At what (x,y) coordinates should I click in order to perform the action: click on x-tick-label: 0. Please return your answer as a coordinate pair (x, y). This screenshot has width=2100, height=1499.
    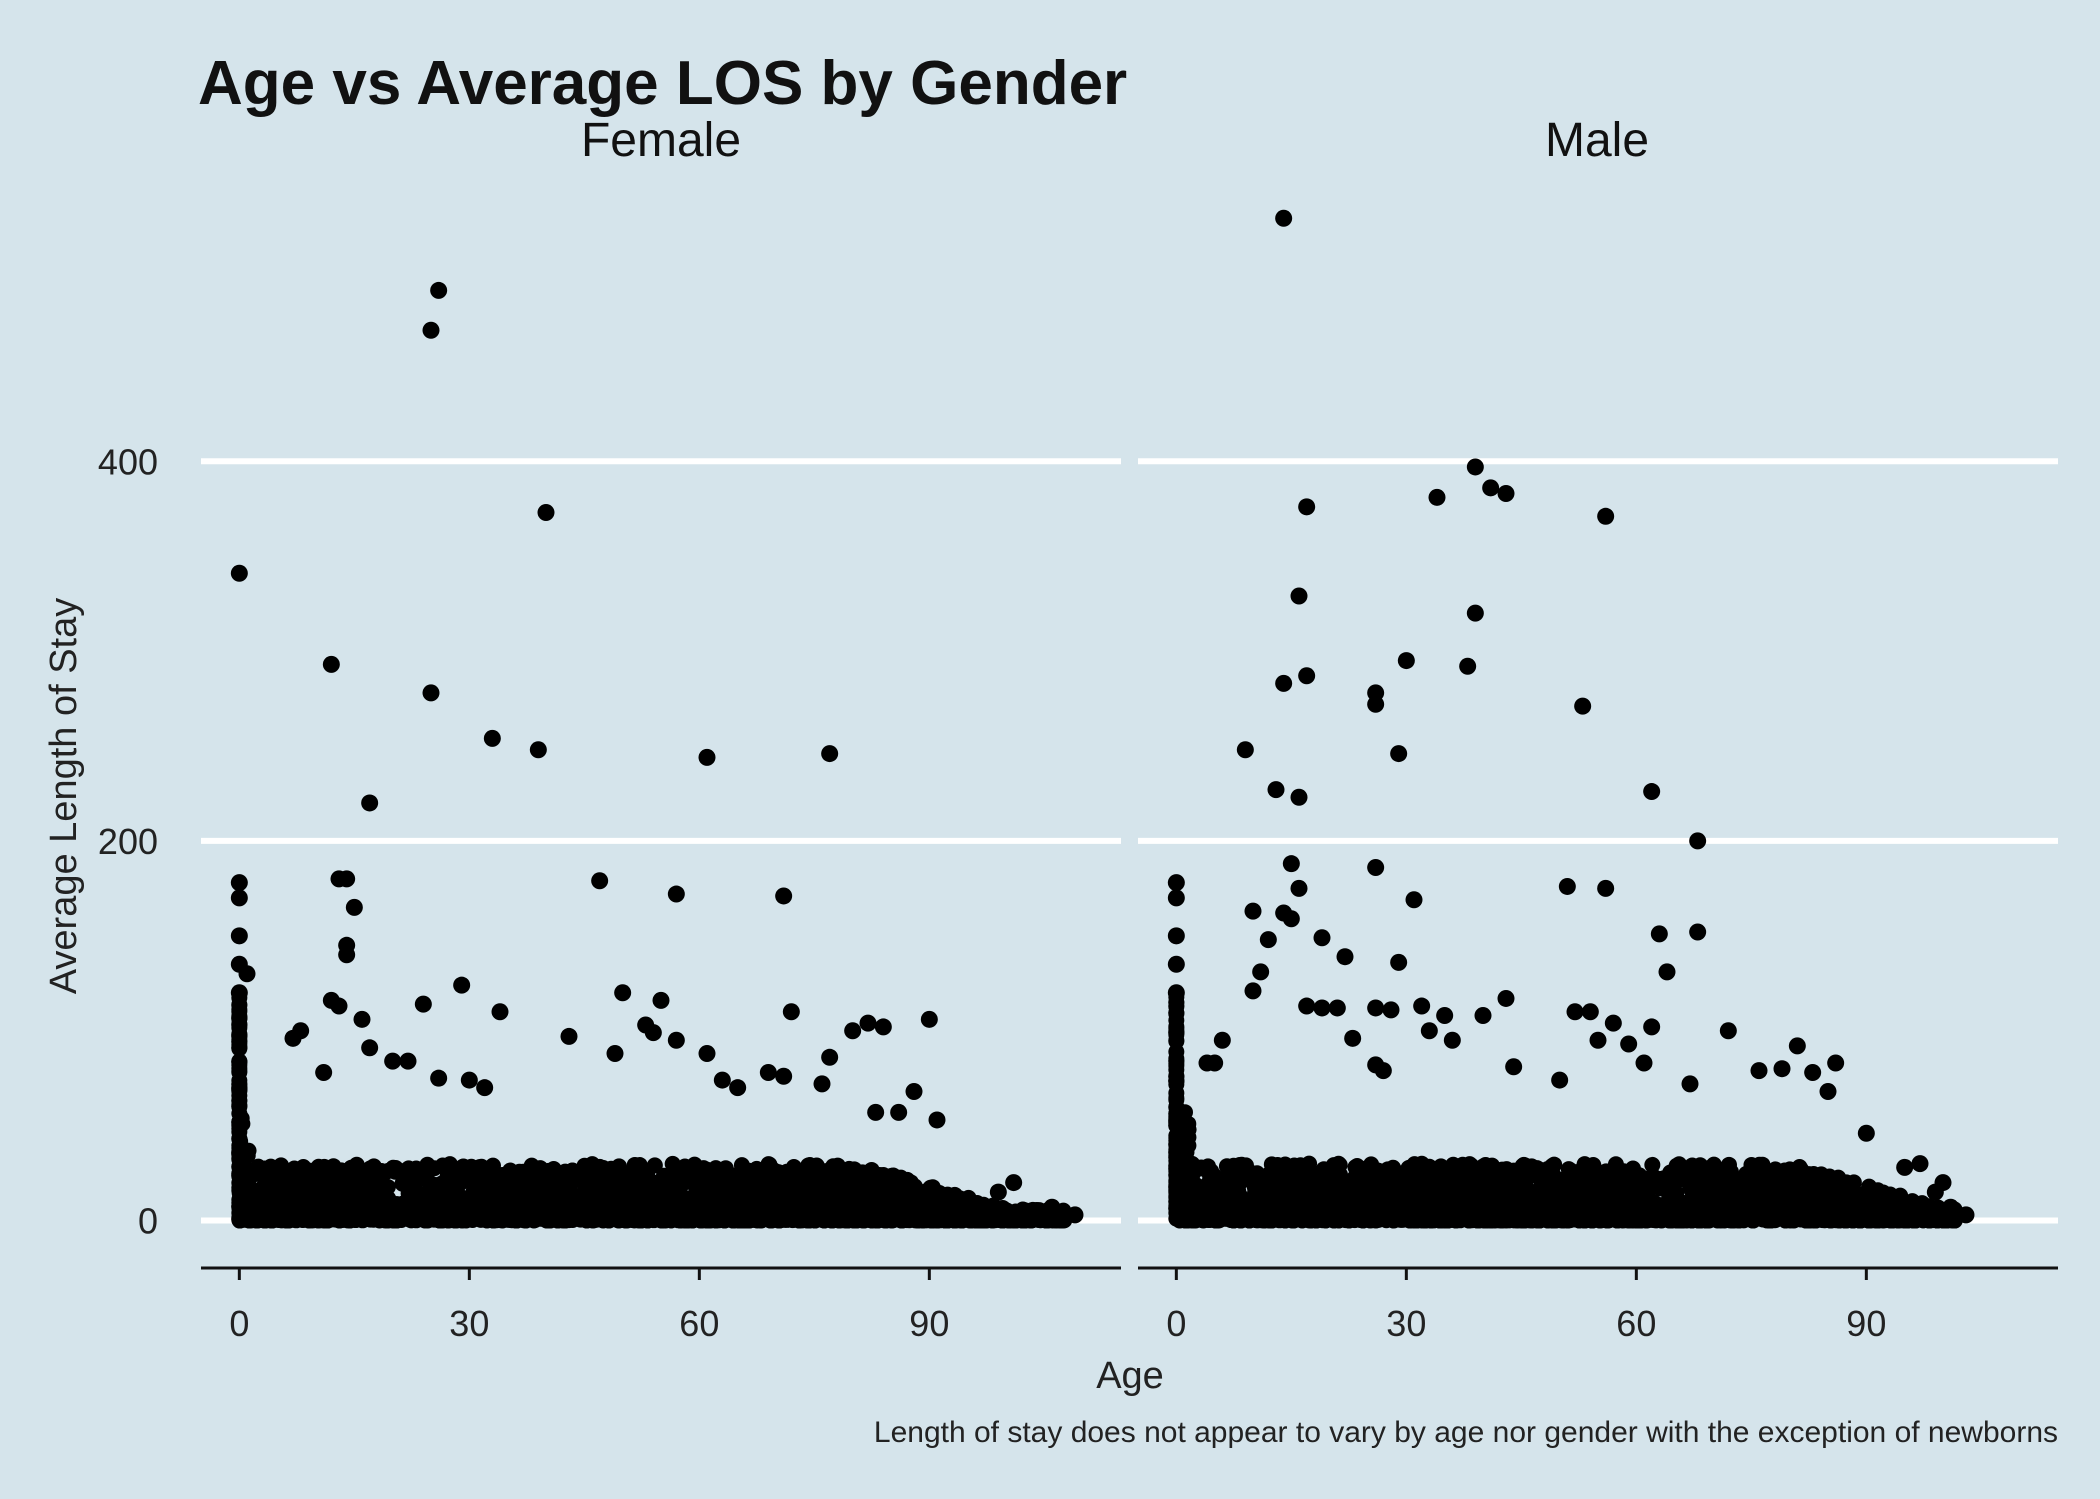
    Looking at the image, I should click on (1176, 1323).